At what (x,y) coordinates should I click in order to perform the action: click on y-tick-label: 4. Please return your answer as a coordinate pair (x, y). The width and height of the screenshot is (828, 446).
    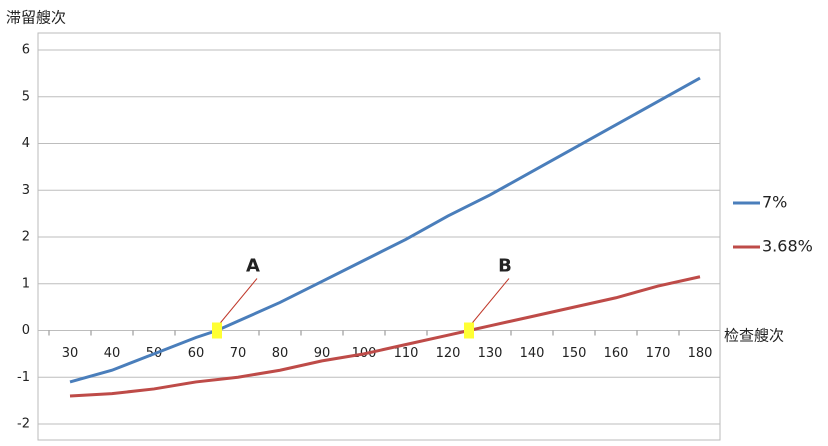
    Looking at the image, I should click on (26, 143).